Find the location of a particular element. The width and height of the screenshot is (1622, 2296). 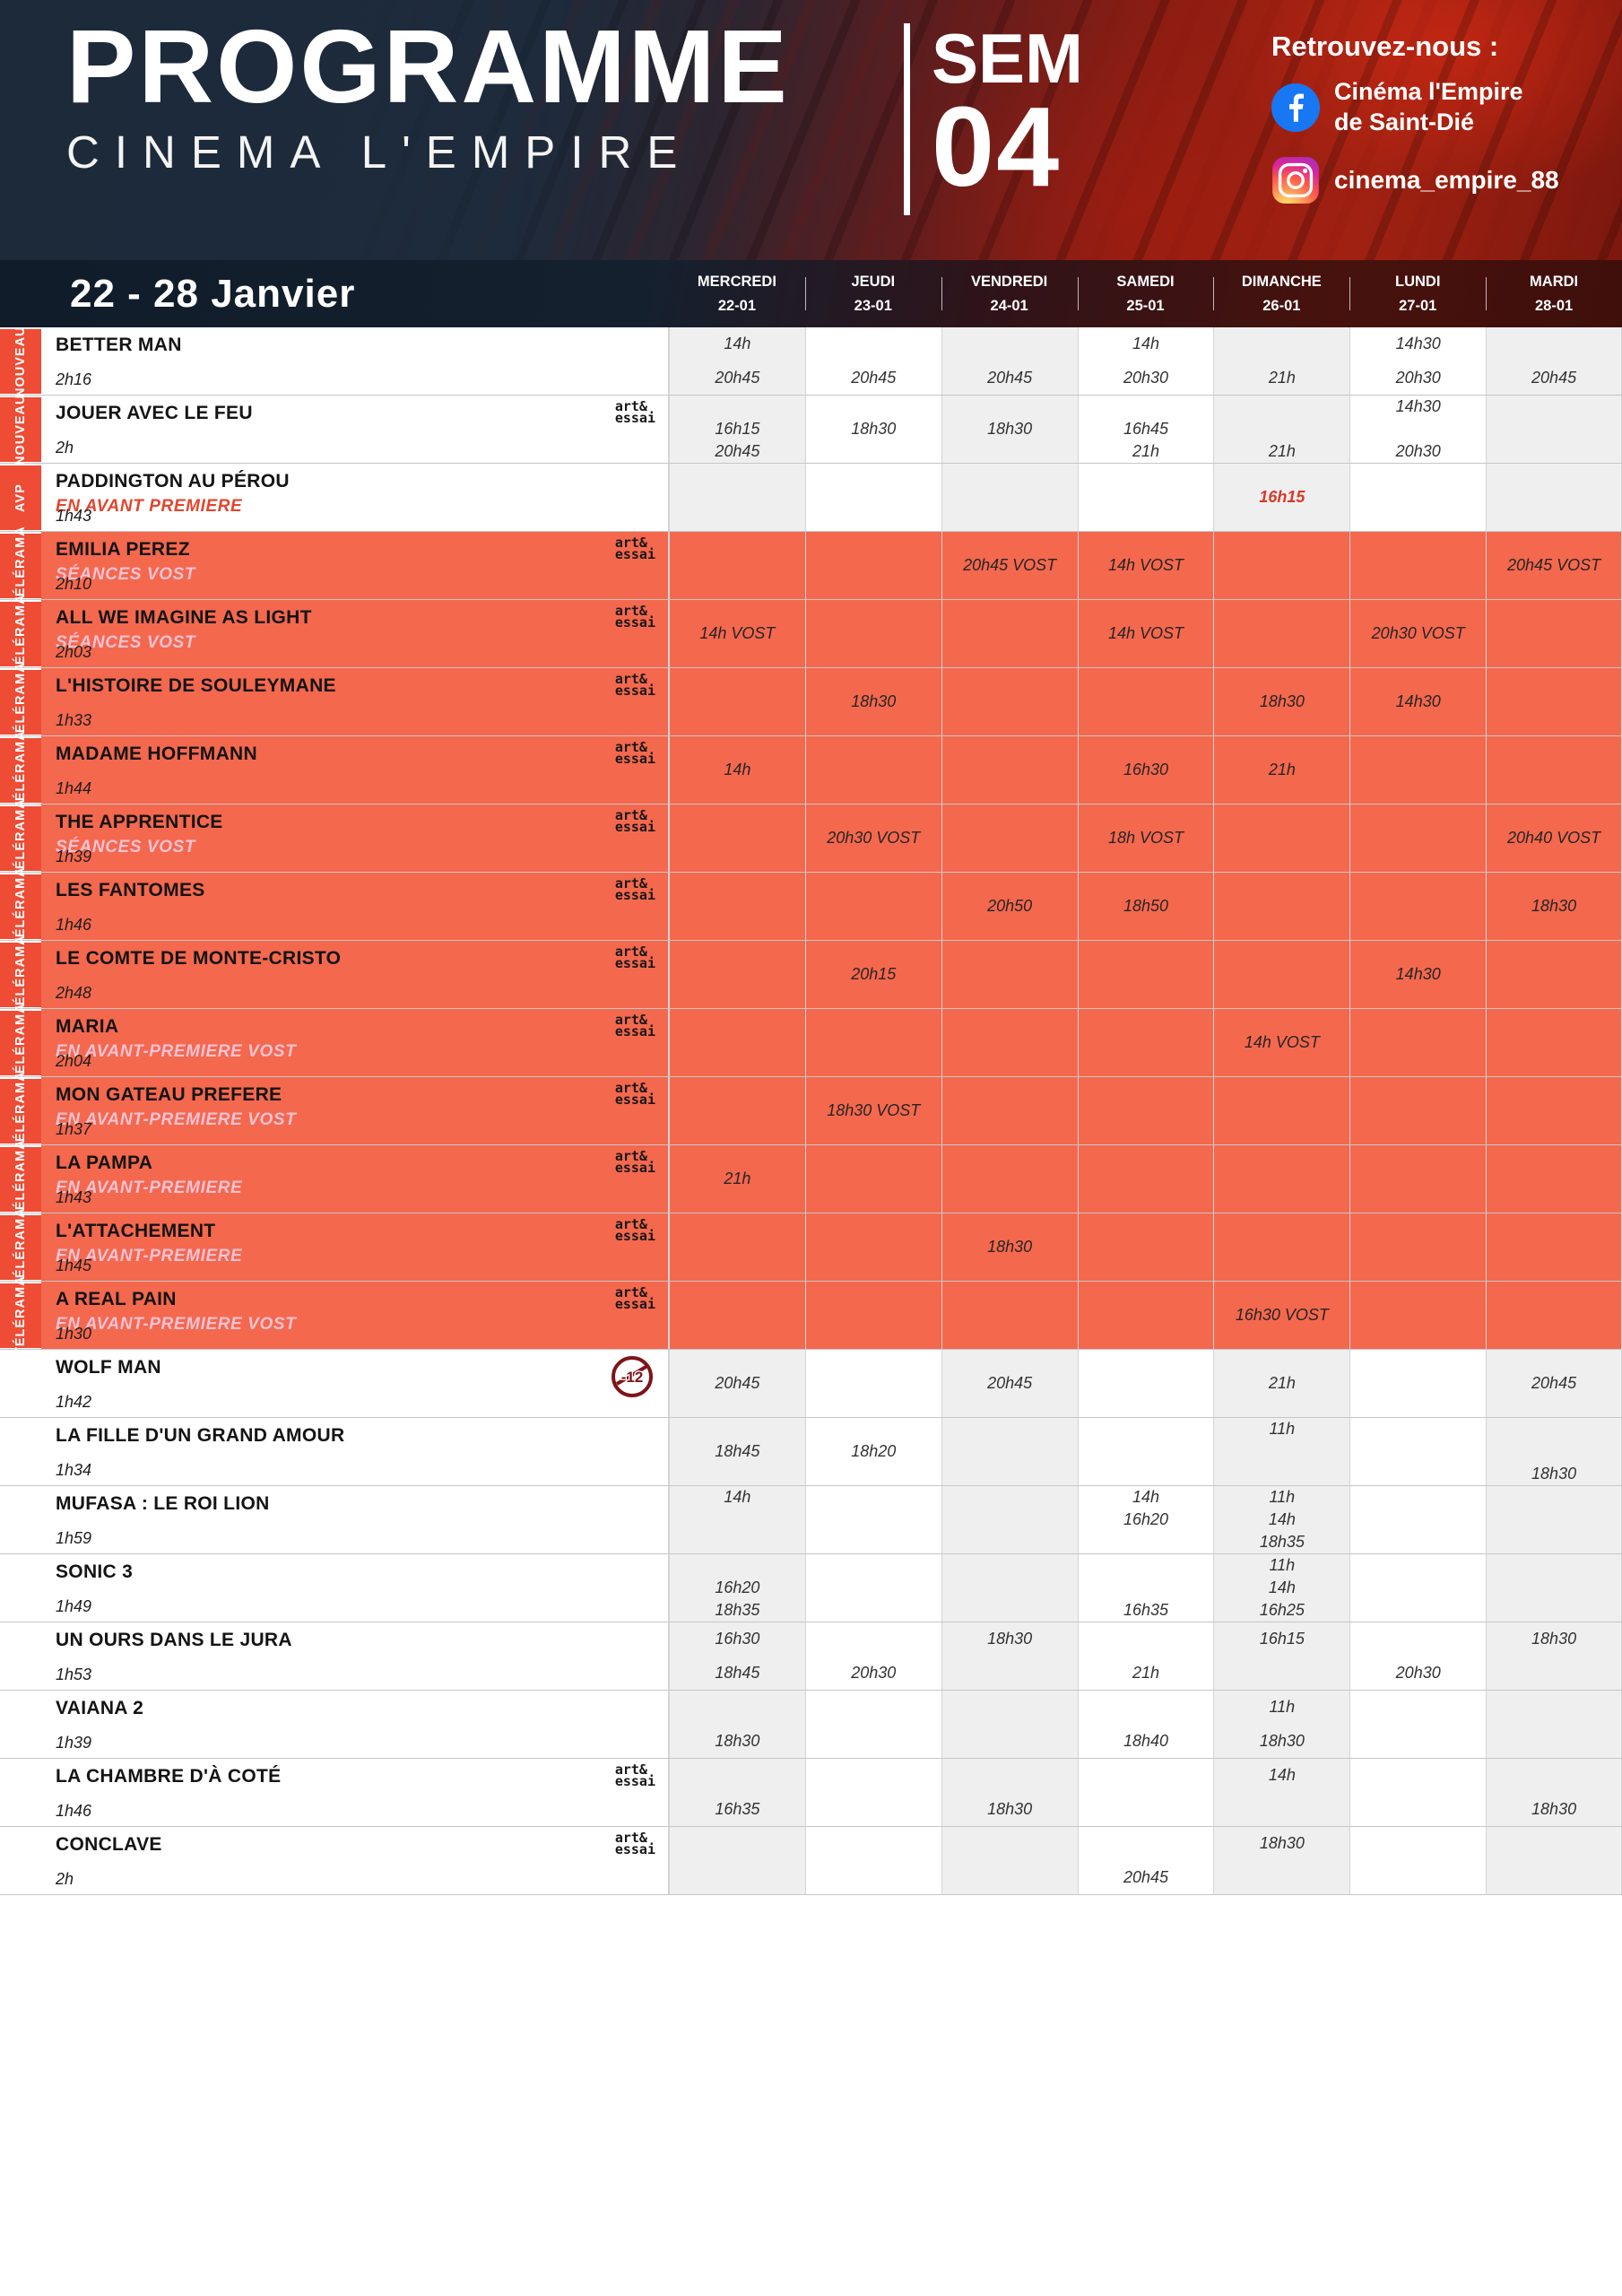

film-duration: 2h04 is located at coordinates (74, 1061).